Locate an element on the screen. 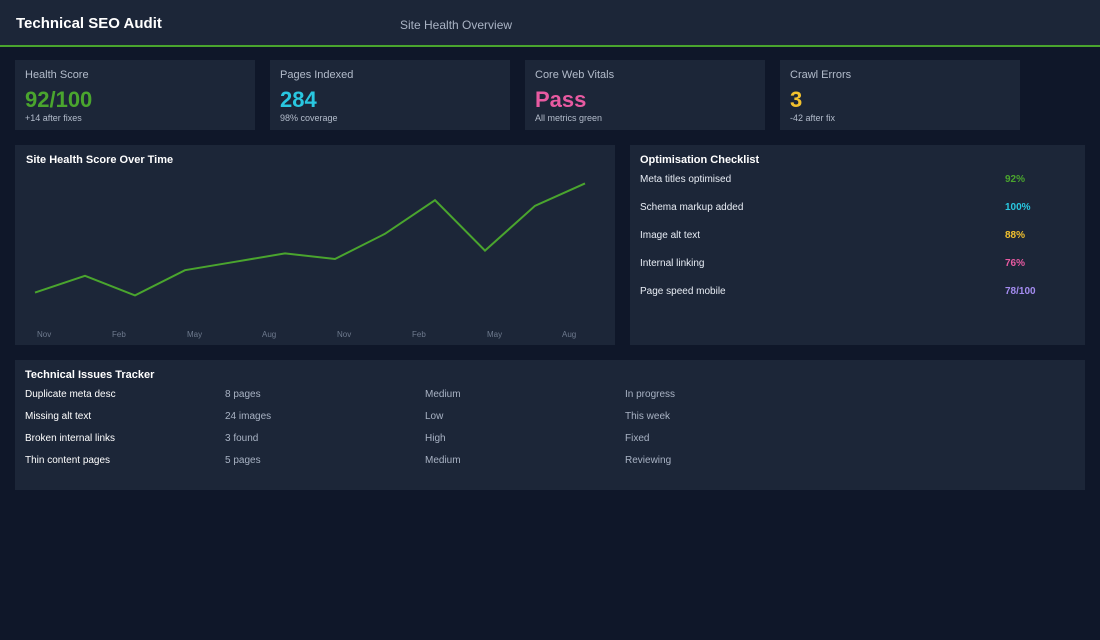 Image resolution: width=1100 pixels, height=640 pixels. checklist-item: Image alt text 88% is located at coordinates (860, 237).